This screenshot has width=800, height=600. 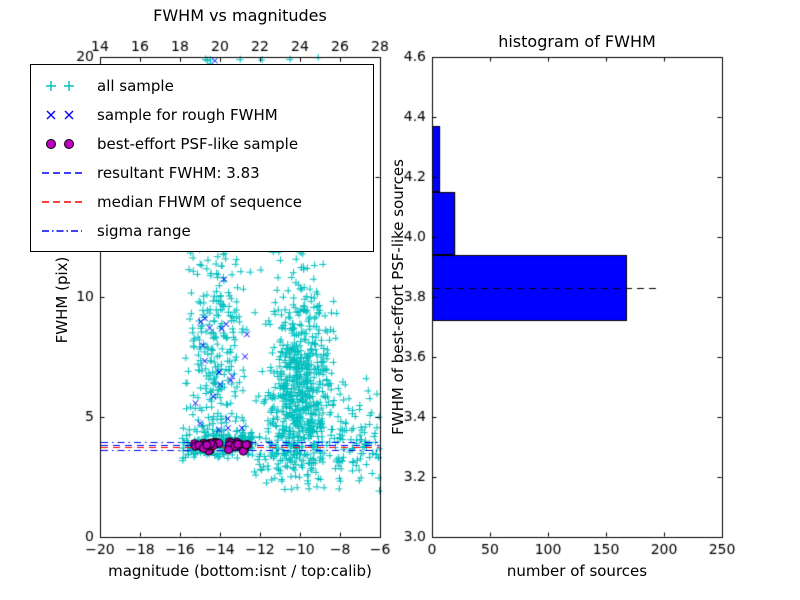 I want to click on legend-item-label: all sample, so click(x=135, y=85).